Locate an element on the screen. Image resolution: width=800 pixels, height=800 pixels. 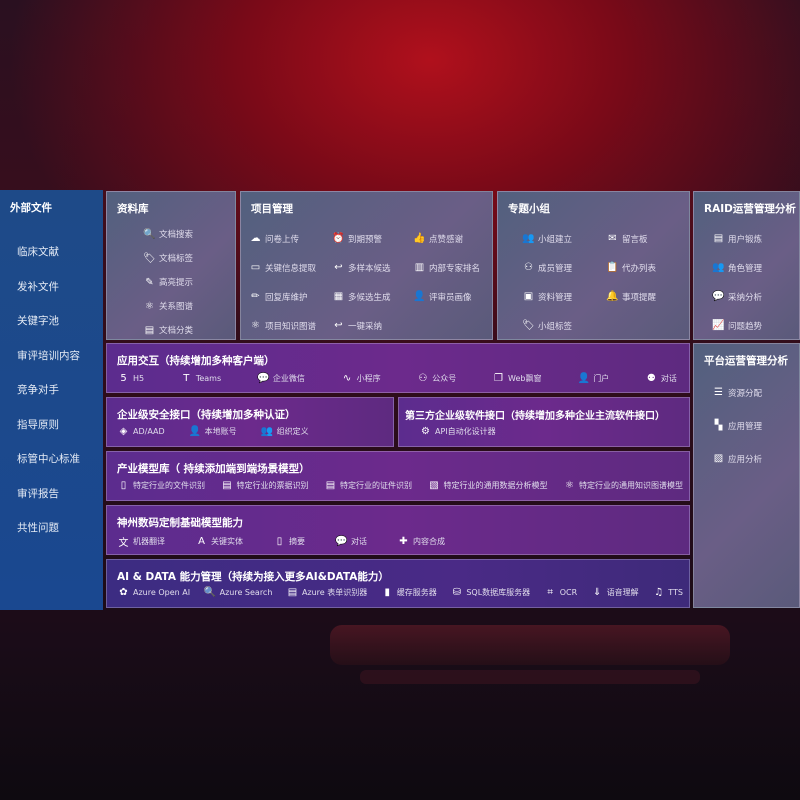
feature-item: ▯ 特定行业的文件识别 is located at coordinates (161, 485).